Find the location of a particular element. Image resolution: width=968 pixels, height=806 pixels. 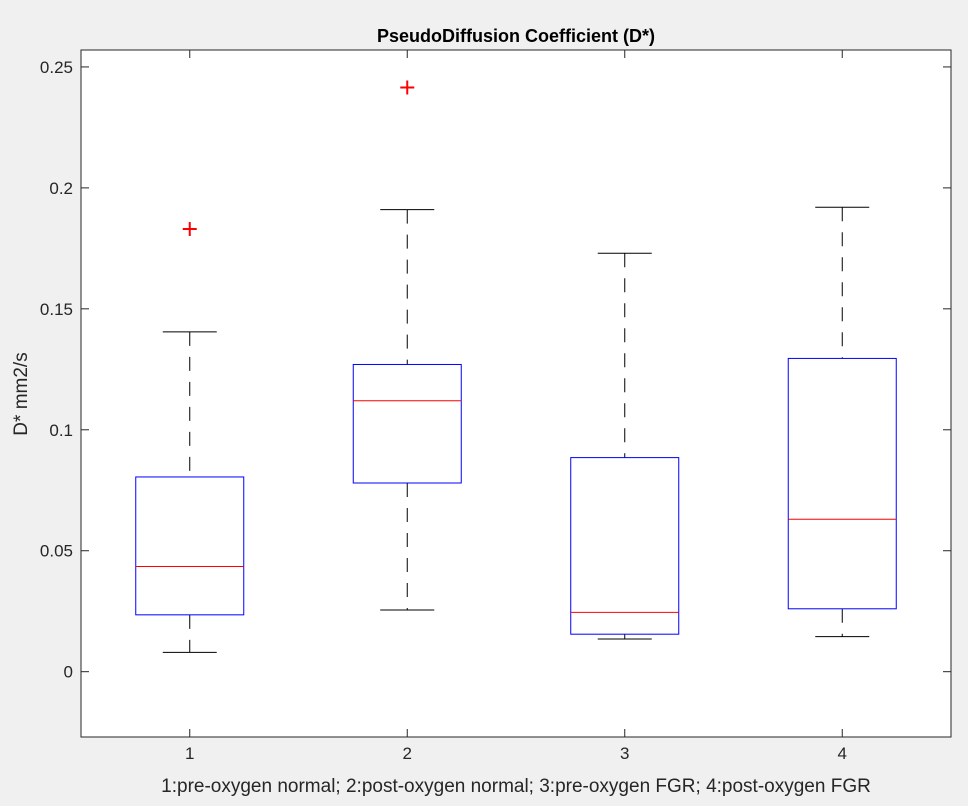

chart-title: PseudoDiffusion Coefficient (D*) is located at coordinates (516, 36).